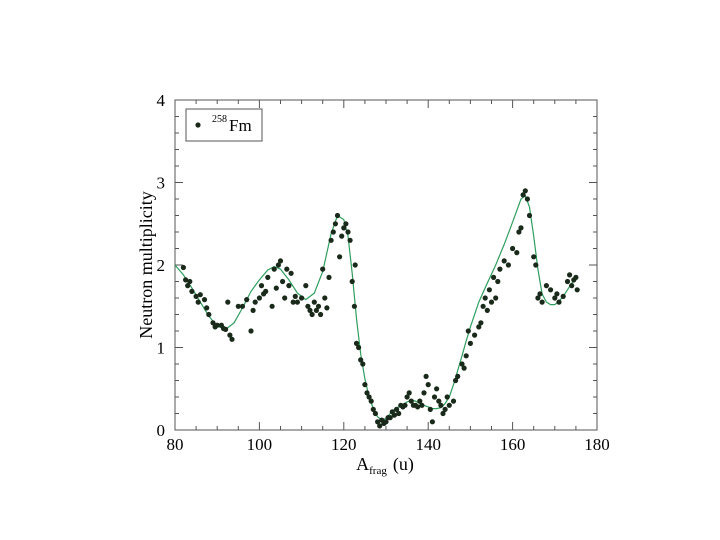 Image resolution: width=720 pixels, height=540 pixels. I want to click on legend: 258 Fm, so click(224, 125).